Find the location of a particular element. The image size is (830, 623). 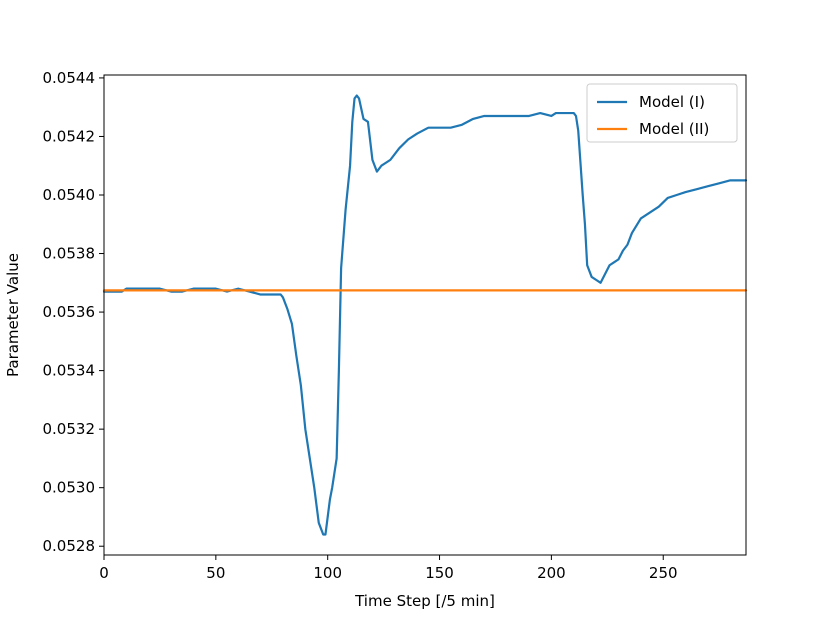

y-tick-label: 0.0542 is located at coordinates (69, 136).